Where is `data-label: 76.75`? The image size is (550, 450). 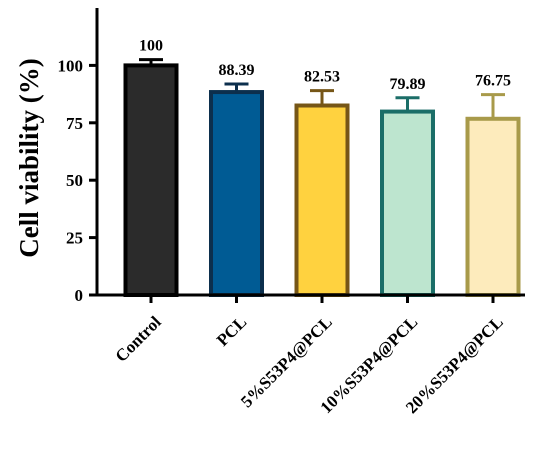 data-label: 76.75 is located at coordinates (493, 81).